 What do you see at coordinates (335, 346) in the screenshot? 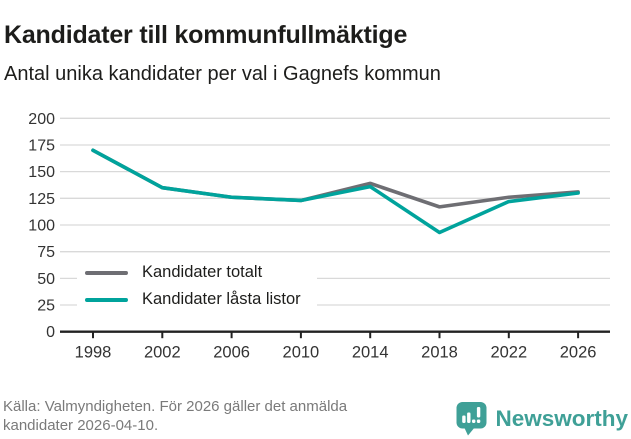
I see `x-axis: 1998 2002 2006 2010 2014 2018 2022 2026` at bounding box center [335, 346].